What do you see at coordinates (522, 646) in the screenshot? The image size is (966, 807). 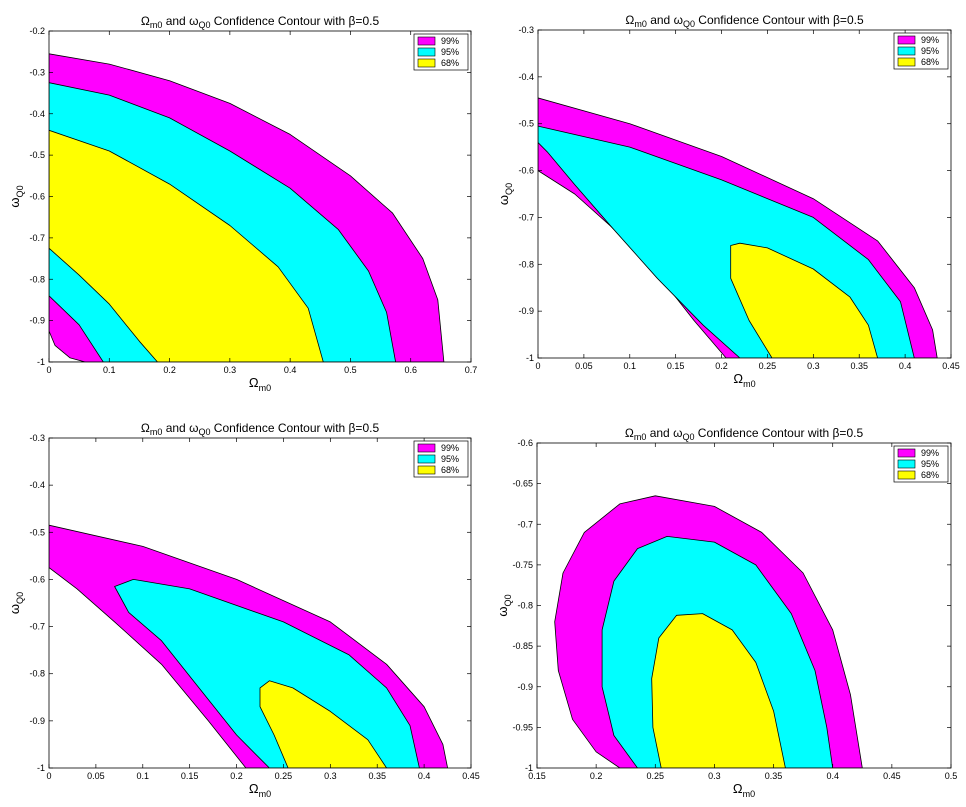 I see `y-tick-label: -0.85` at bounding box center [522, 646].